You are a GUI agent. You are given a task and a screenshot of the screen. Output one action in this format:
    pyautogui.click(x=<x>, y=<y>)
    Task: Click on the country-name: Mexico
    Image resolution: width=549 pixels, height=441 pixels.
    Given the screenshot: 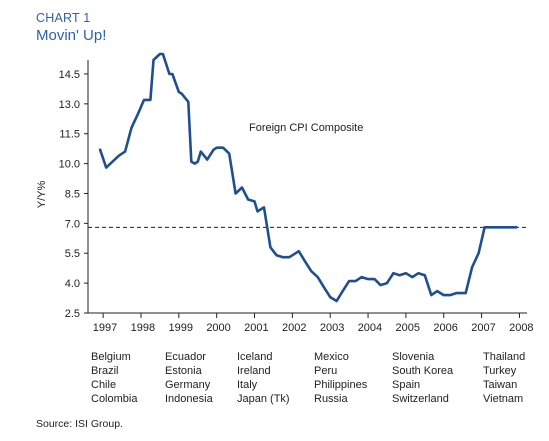 What is the action you would take?
    pyautogui.click(x=331, y=357)
    